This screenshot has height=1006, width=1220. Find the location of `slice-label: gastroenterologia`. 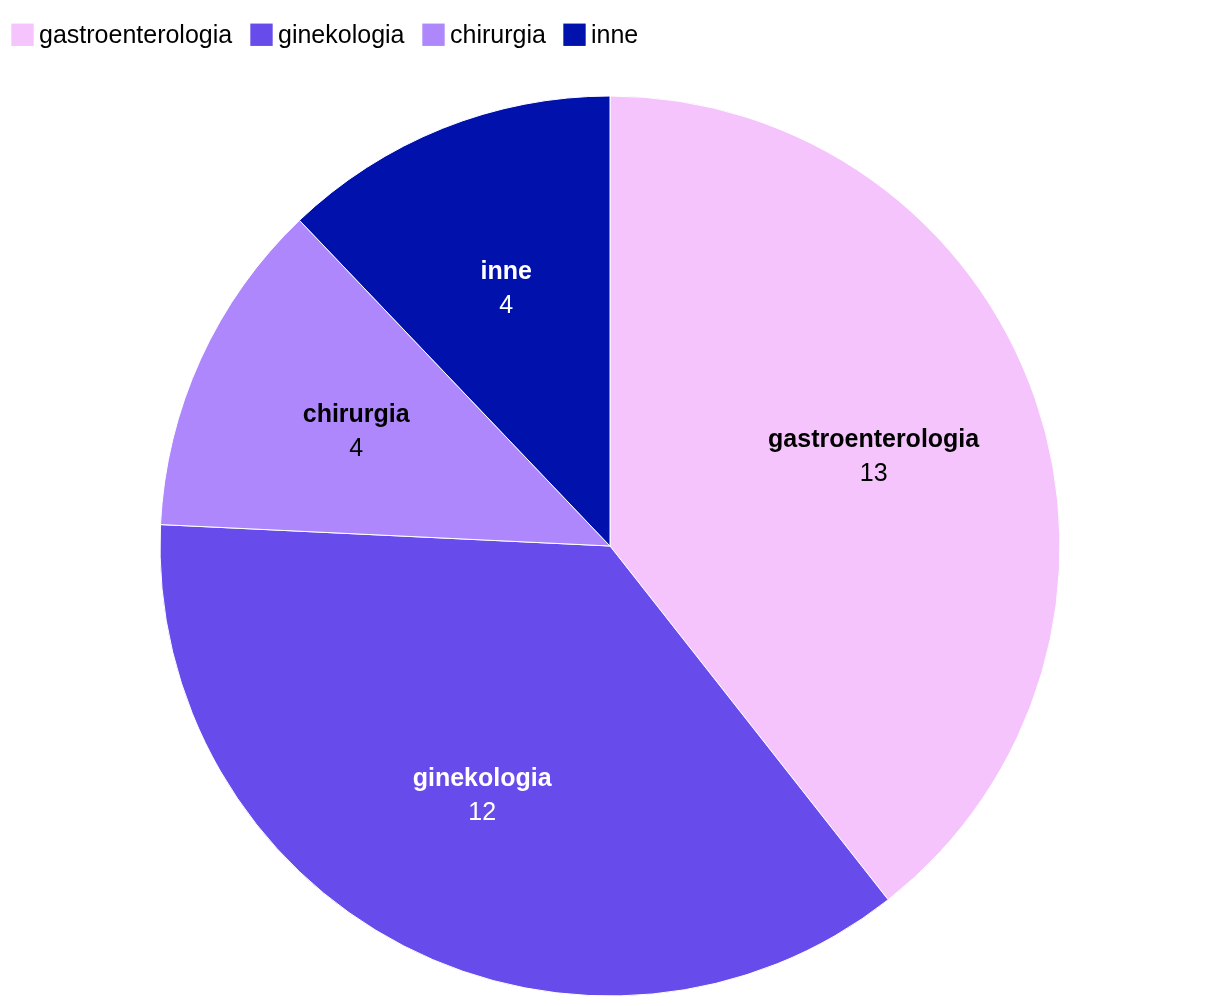

slice-label: gastroenterologia is located at coordinates (874, 437).